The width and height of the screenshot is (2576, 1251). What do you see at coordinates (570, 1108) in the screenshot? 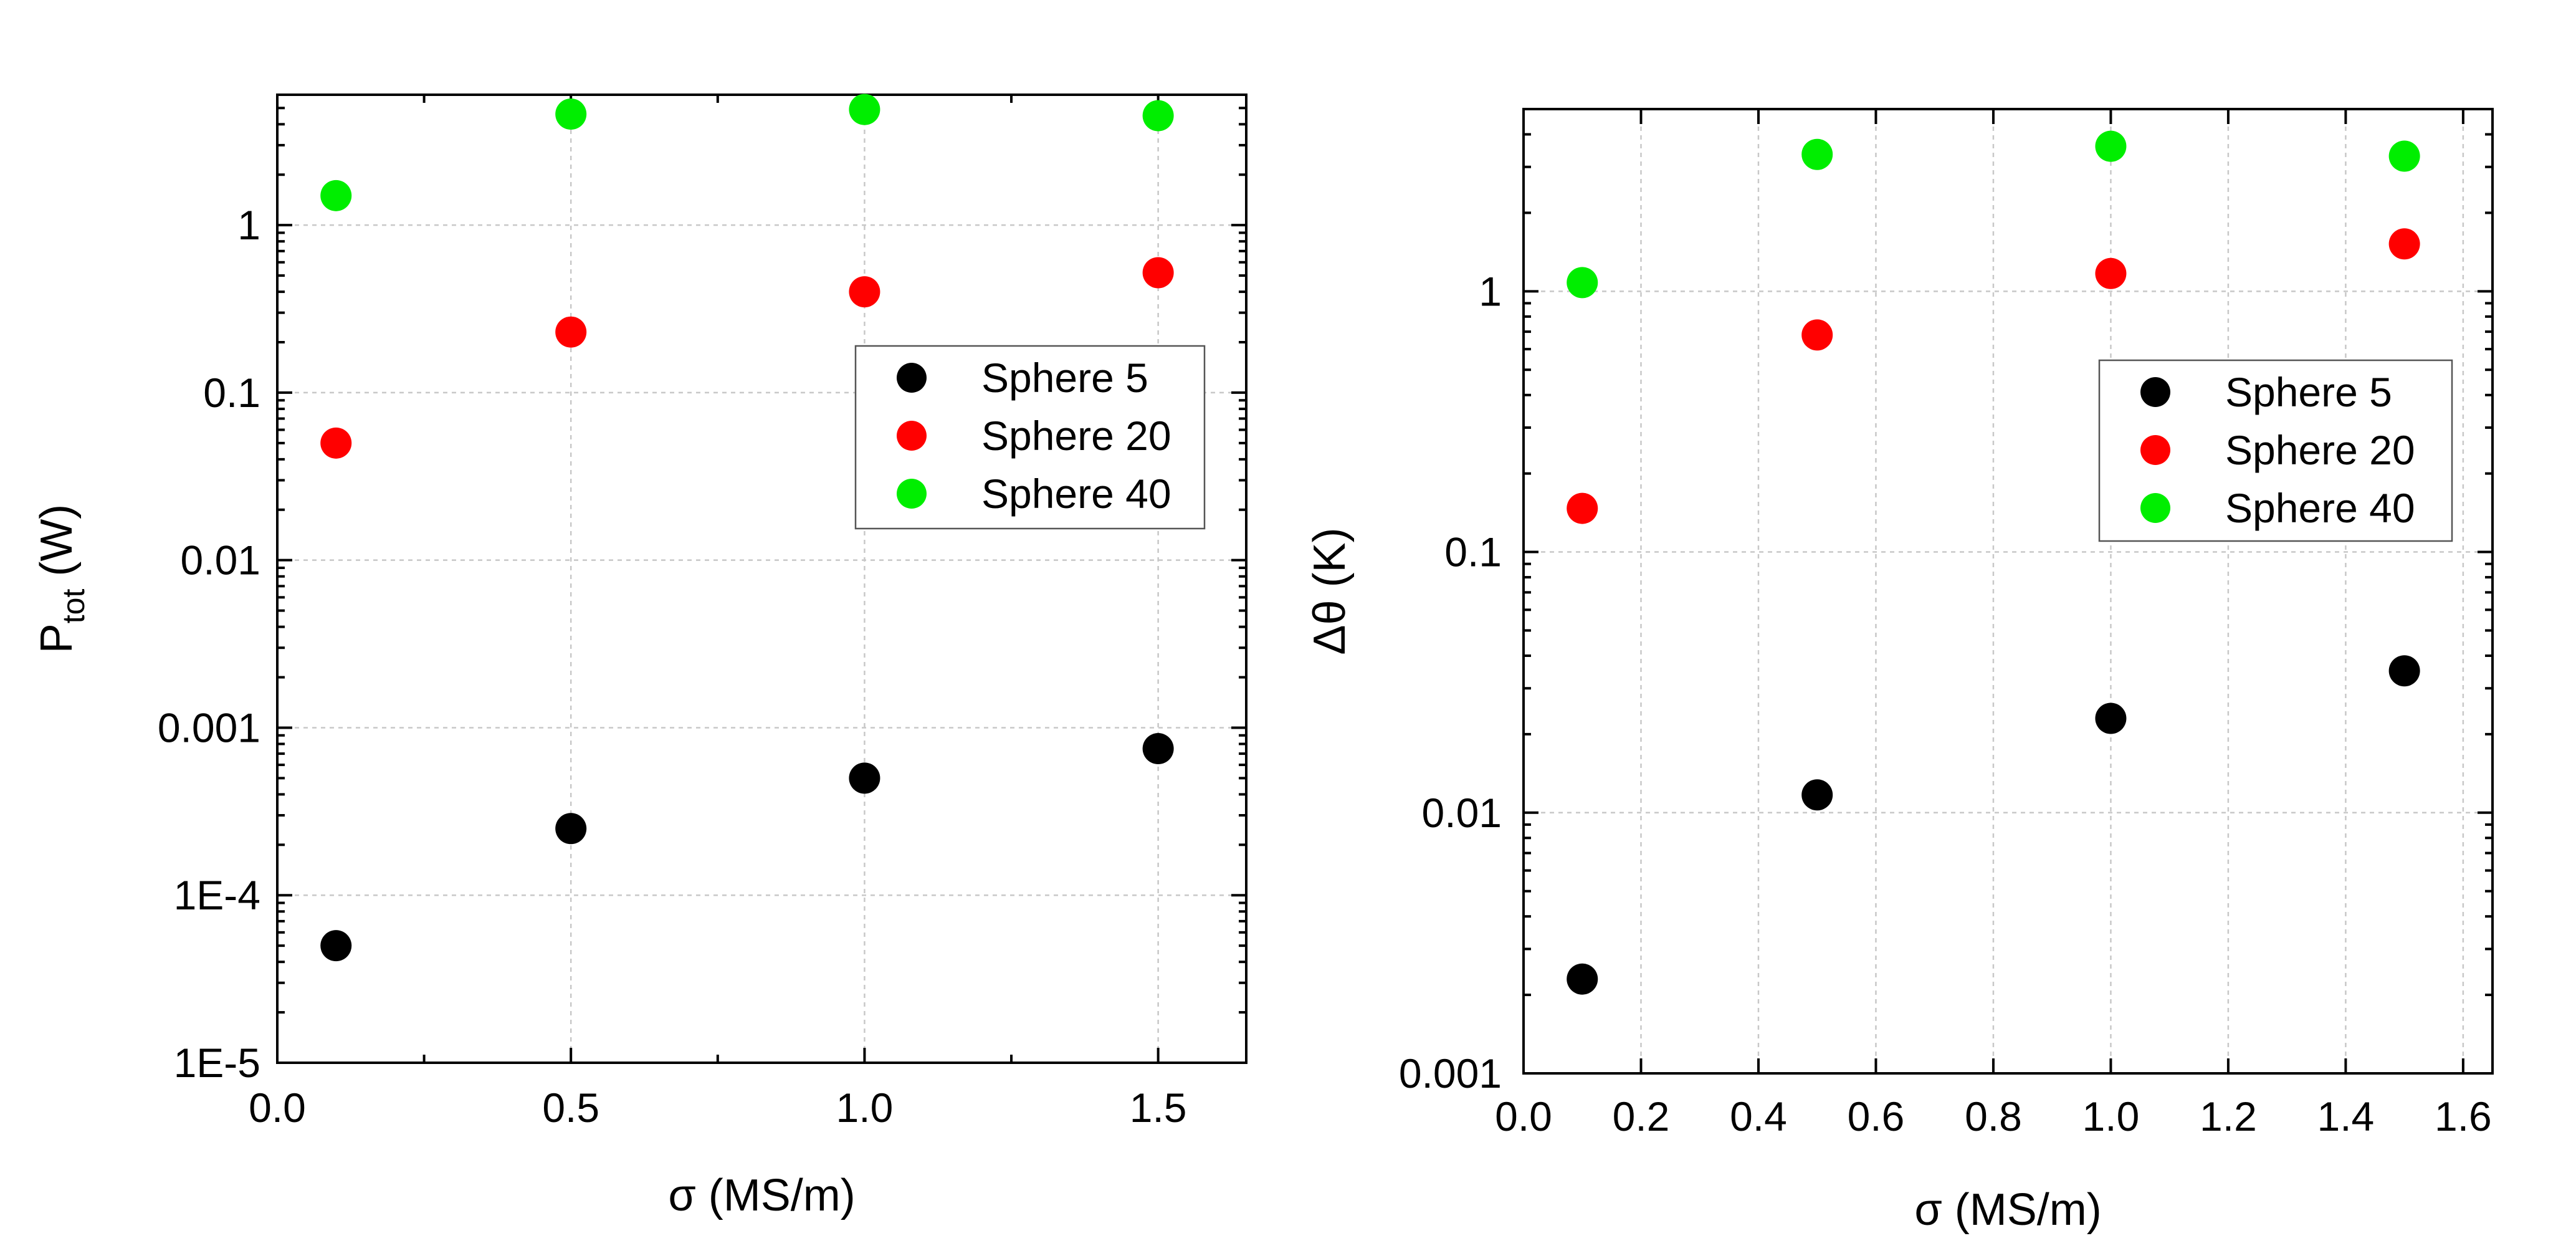
I see `x-tick-label: 0.5` at bounding box center [570, 1108].